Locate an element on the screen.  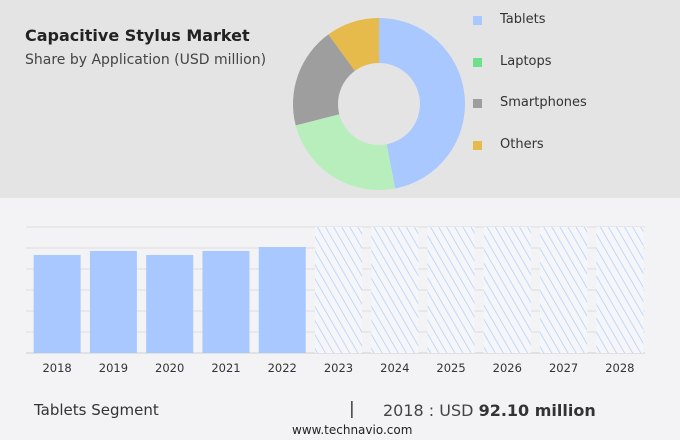
value-prefix: 2018 : USD is located at coordinates (431, 410).